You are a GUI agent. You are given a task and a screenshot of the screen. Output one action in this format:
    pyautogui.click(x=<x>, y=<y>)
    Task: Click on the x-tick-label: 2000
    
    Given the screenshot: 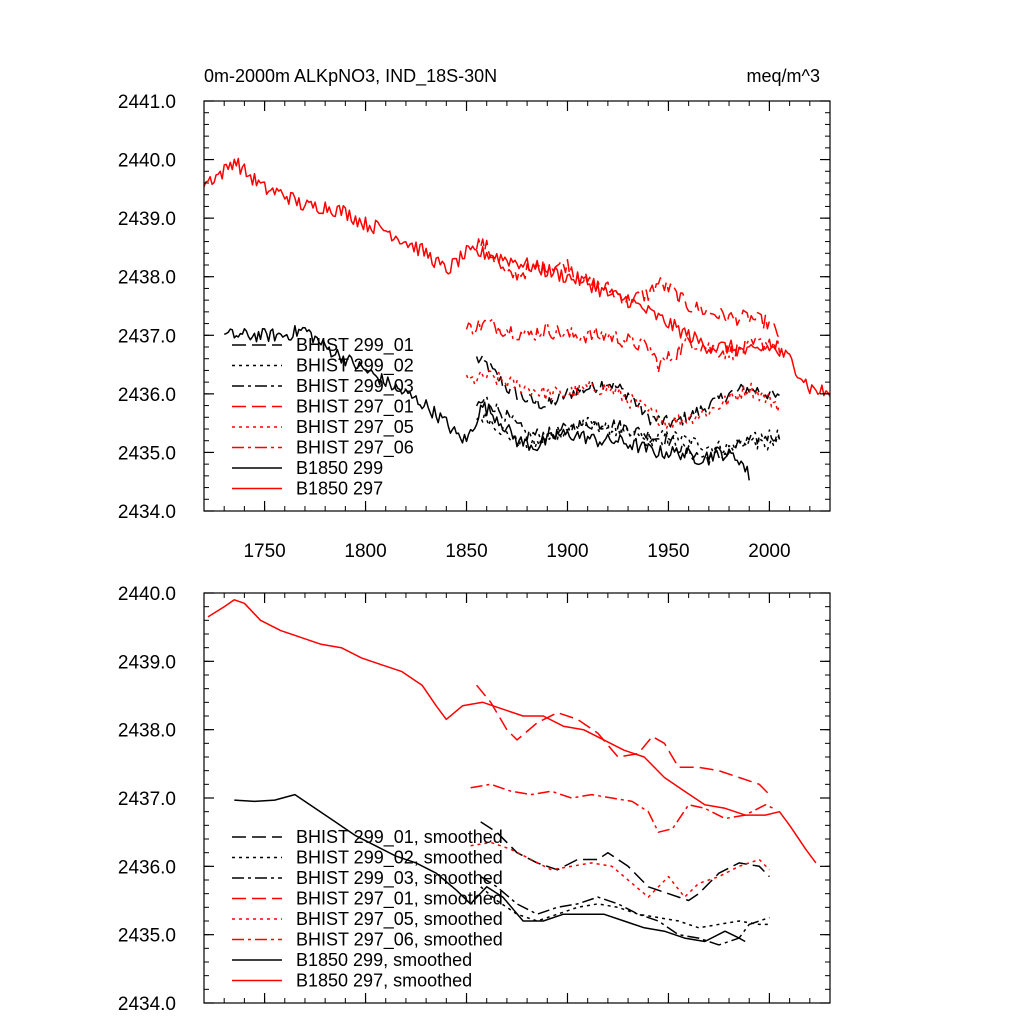 What is the action you would take?
    pyautogui.click(x=769, y=551)
    